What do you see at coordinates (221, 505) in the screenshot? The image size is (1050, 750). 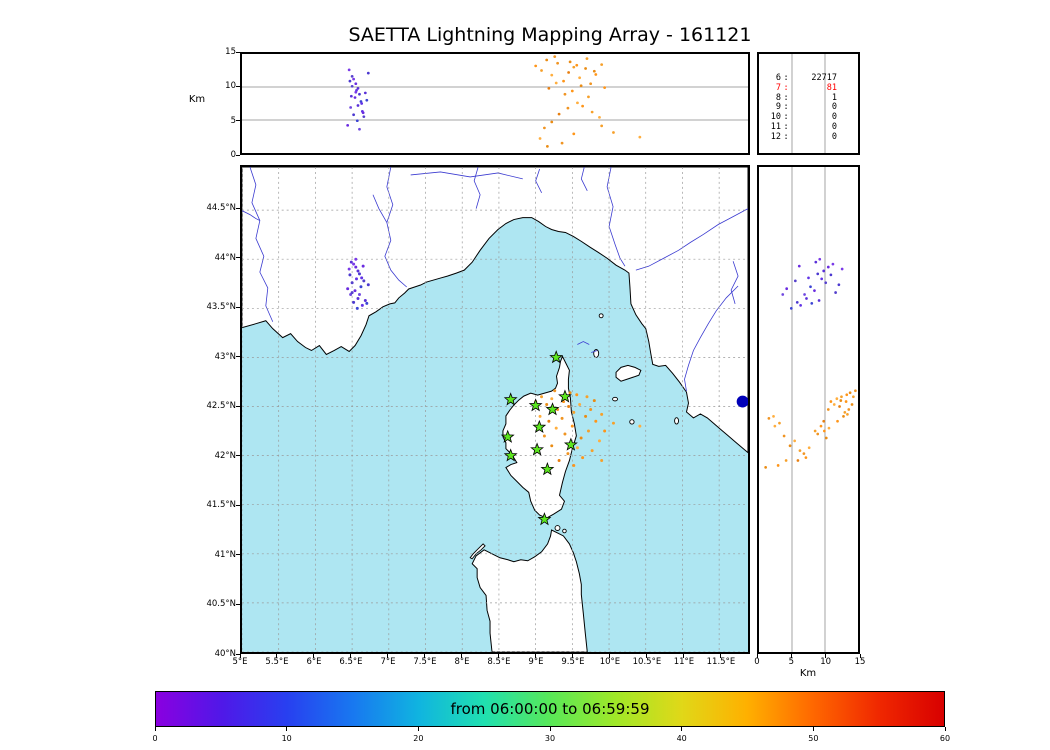 I see `lat-tick-label: 41.5°N` at bounding box center [221, 505].